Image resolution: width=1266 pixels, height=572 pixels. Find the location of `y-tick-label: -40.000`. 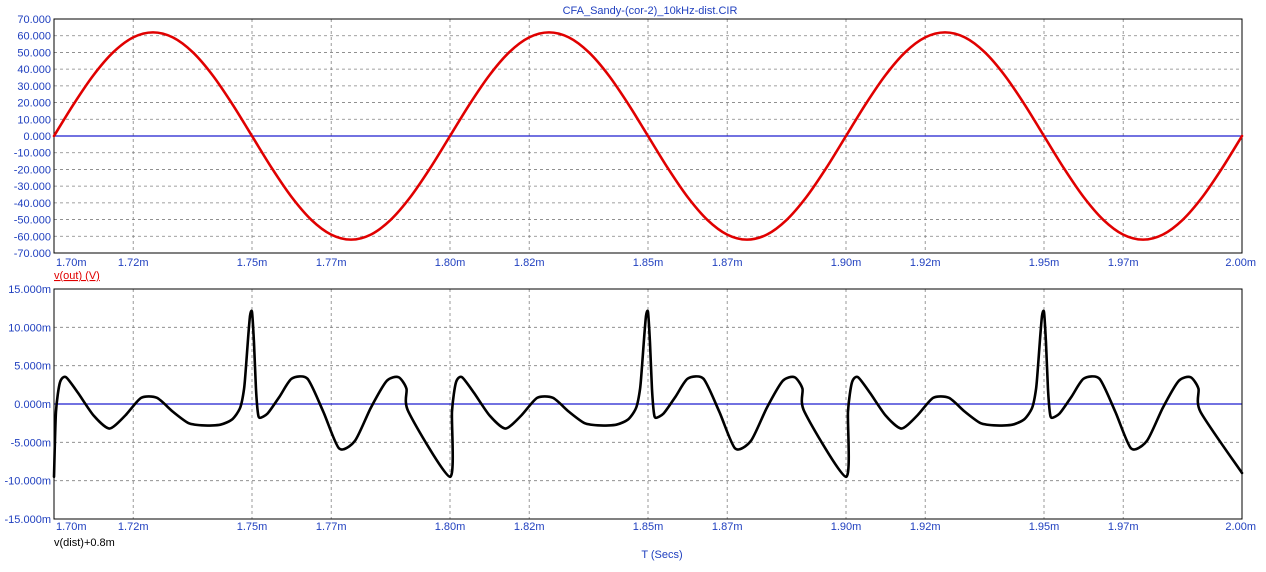

y-tick-label: -40.000 is located at coordinates (32, 204).